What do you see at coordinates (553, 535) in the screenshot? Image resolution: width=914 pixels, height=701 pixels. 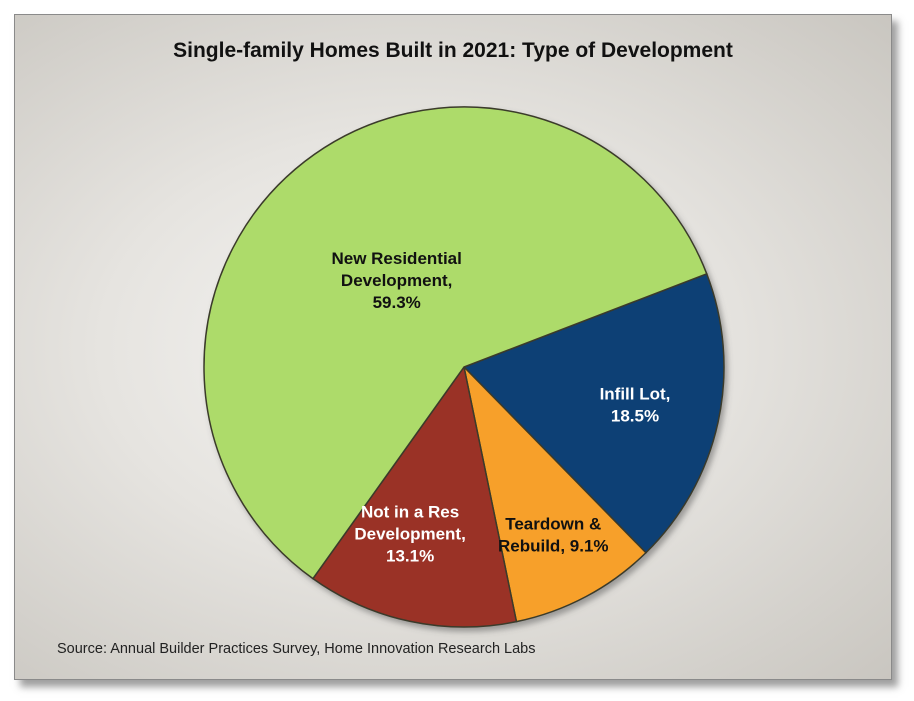 I see `slice-label-2: Teardown & Rebuild, 9.1%` at bounding box center [553, 535].